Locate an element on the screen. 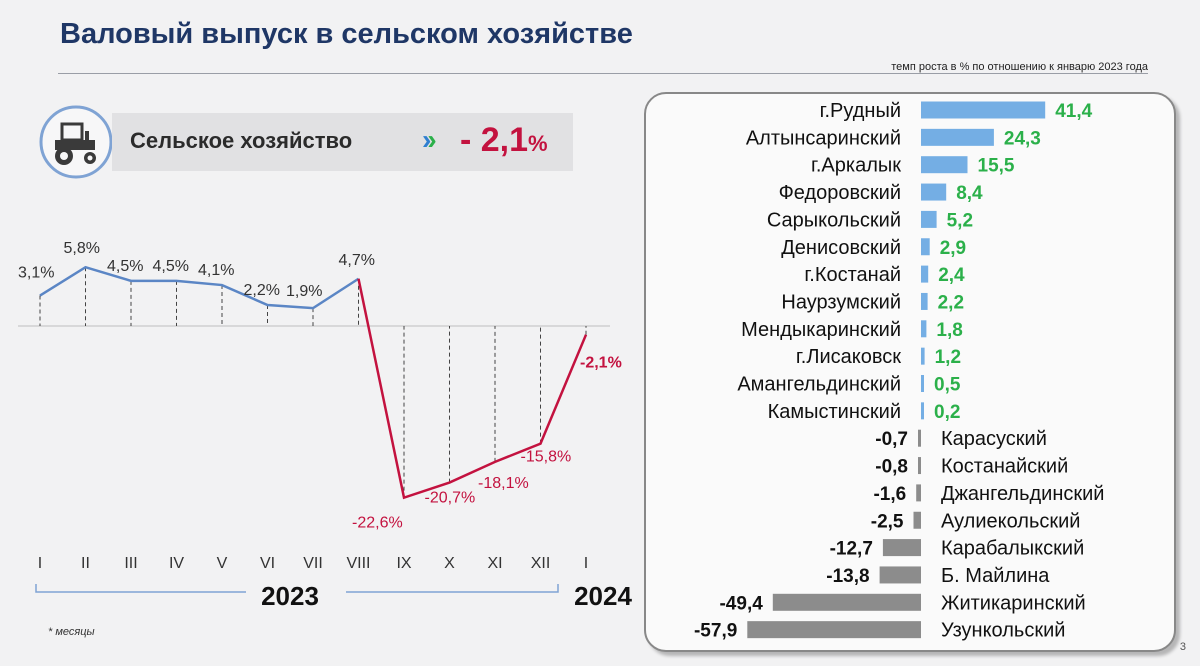  summary-value: - 2,1% is located at coordinates (504, 140).